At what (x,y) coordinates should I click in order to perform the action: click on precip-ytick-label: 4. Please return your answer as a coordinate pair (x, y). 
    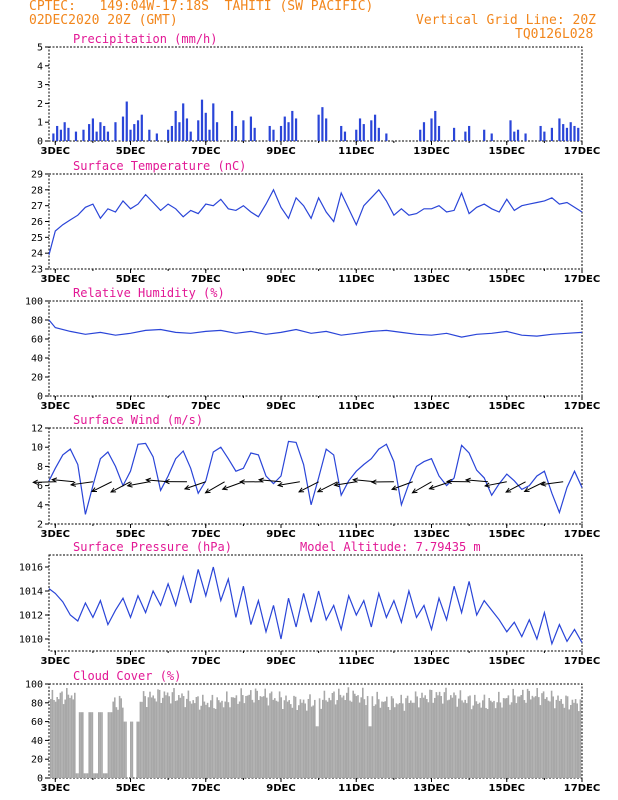
    Looking at the image, I should click on (40, 66).